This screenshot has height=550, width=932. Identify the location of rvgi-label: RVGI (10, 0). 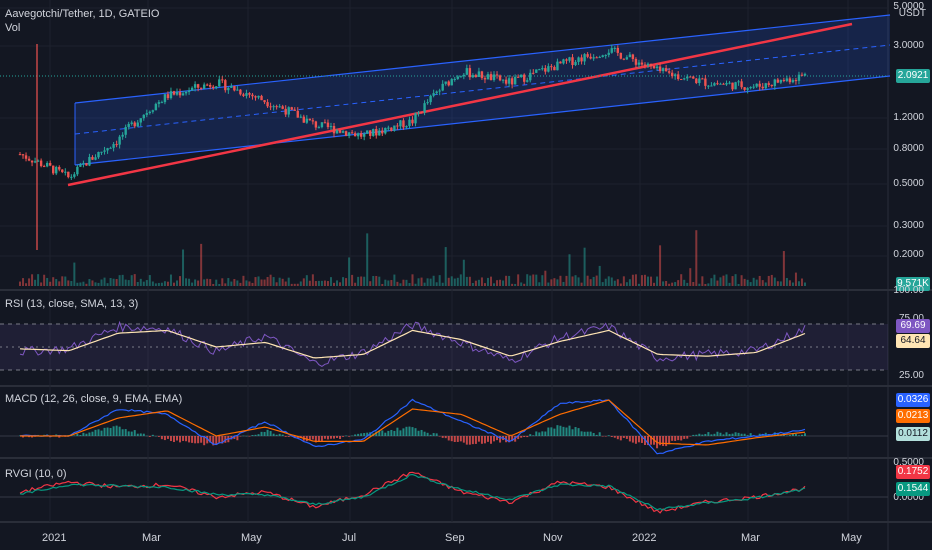
(36, 474).